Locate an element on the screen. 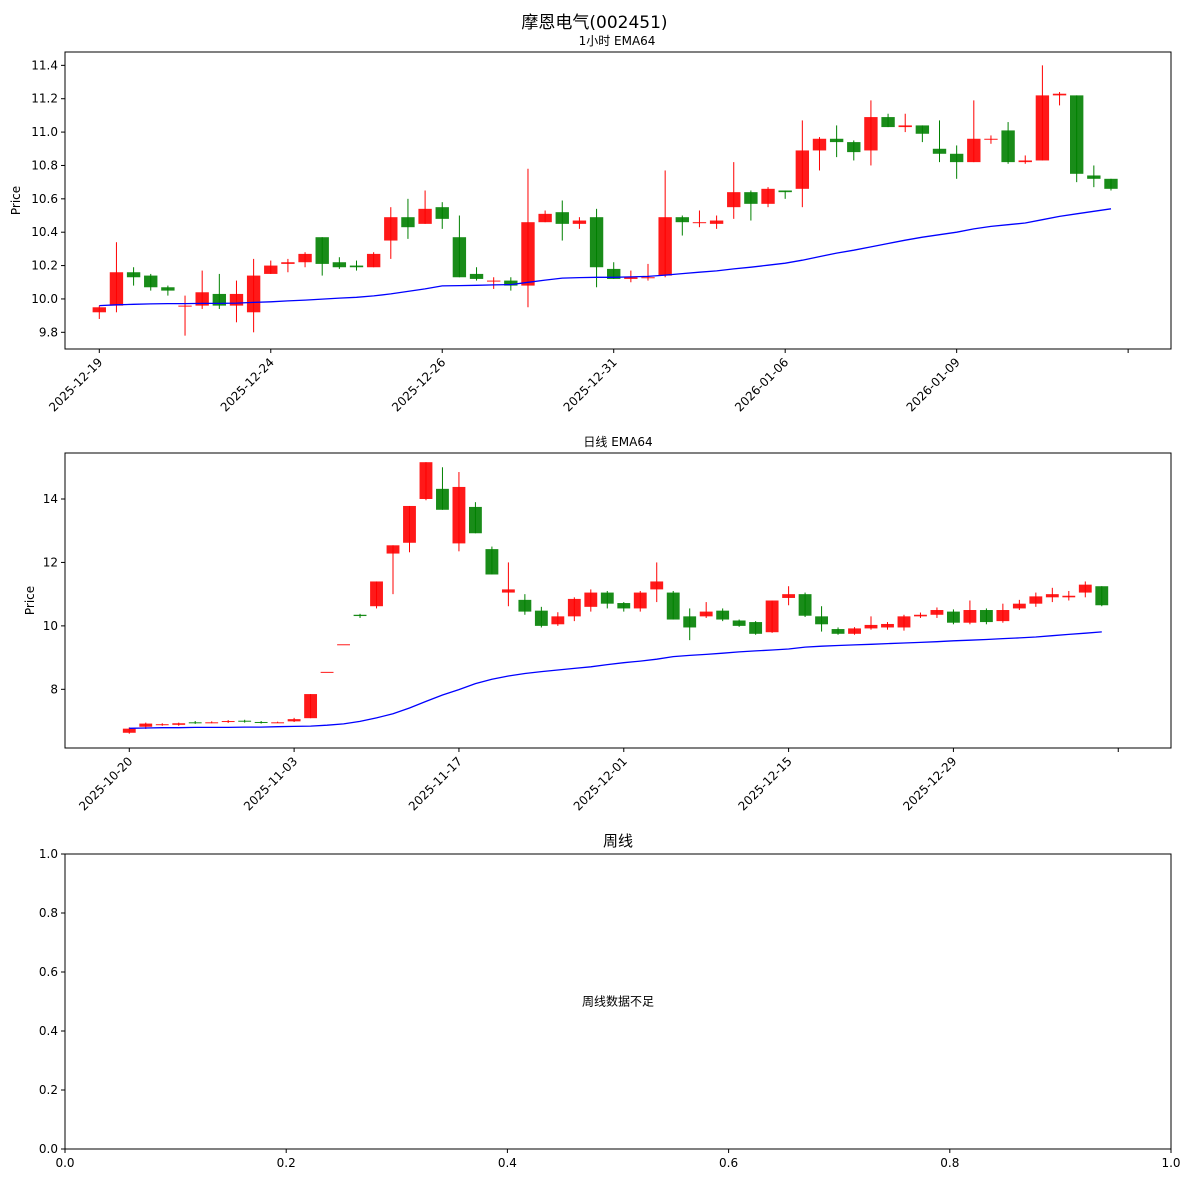  y-tick-label: 0.4 is located at coordinates (48, 1031).